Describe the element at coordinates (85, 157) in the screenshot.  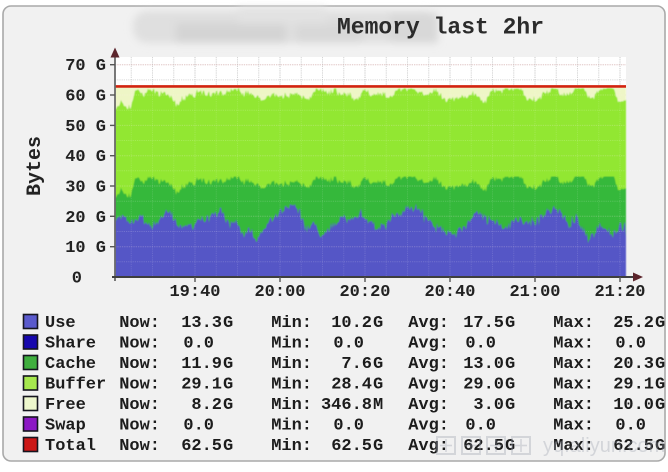
I see `svg-text: 40 G` at that location.